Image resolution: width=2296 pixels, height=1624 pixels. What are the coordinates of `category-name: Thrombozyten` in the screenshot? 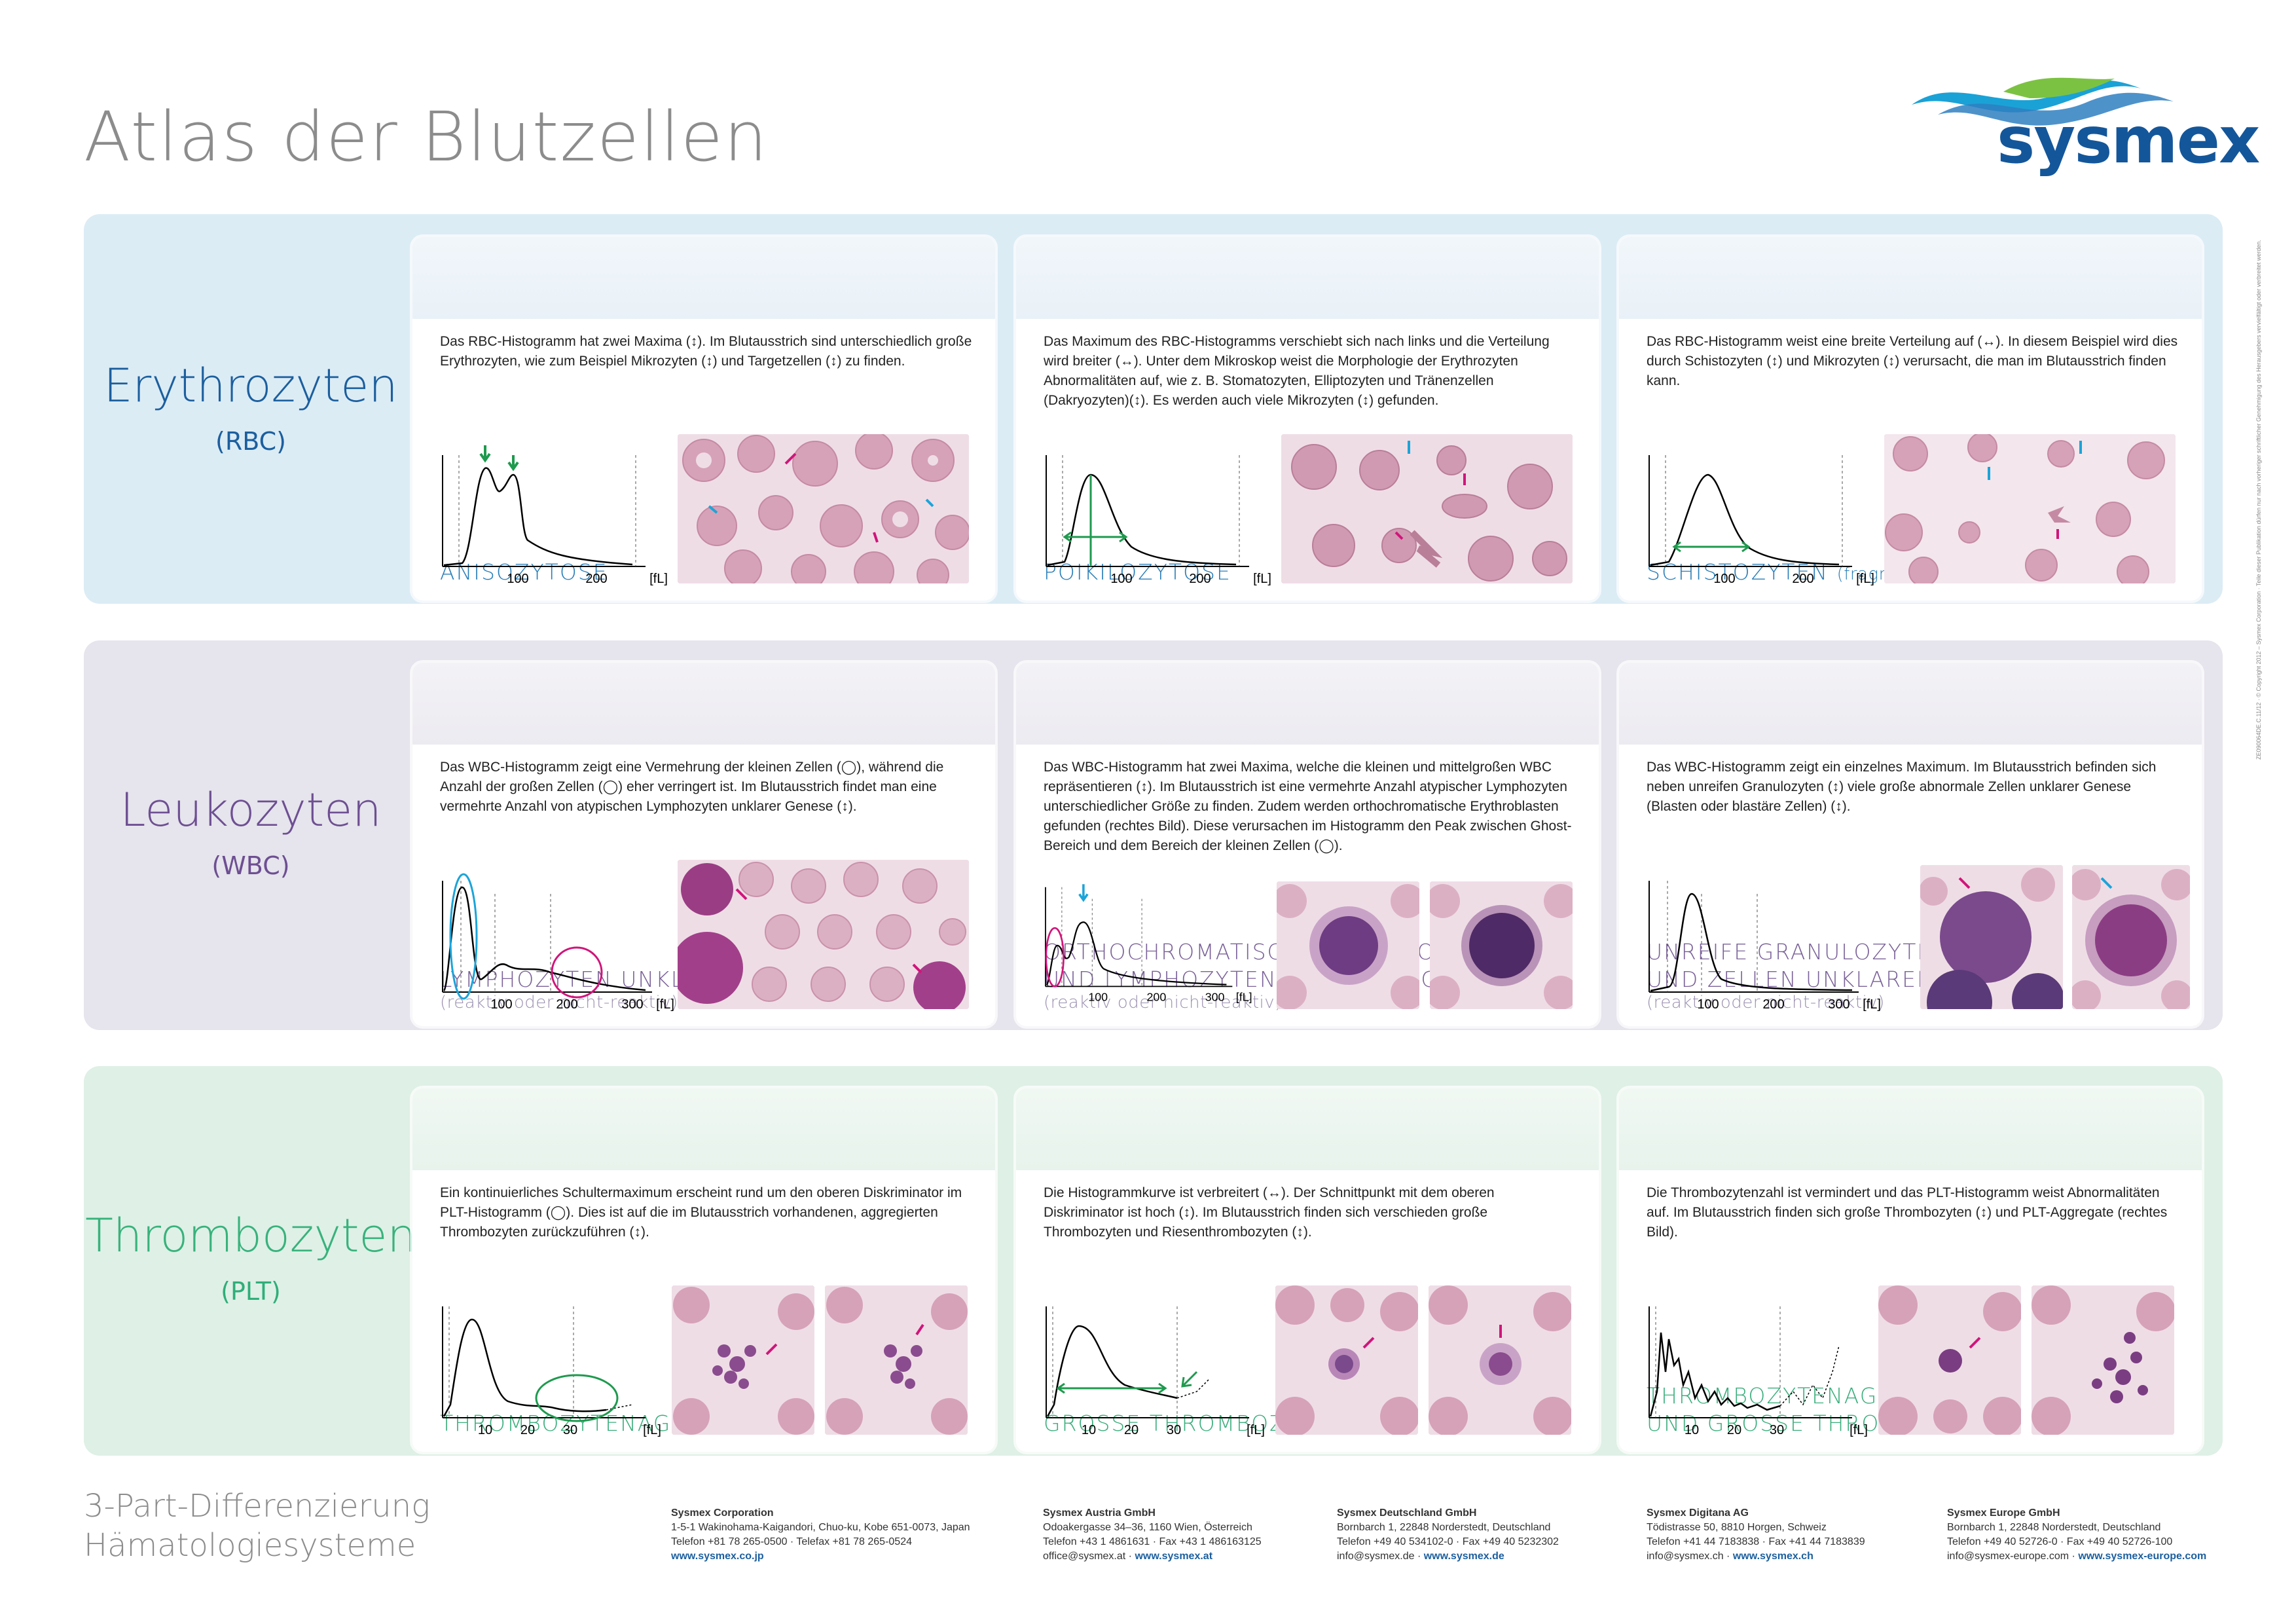 It's located at (250, 1236).